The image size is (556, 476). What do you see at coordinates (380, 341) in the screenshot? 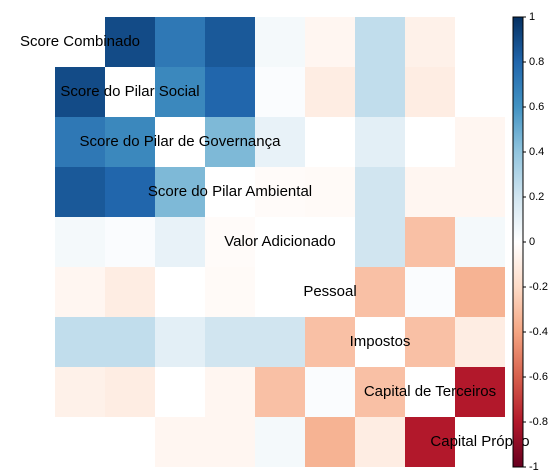
I see `diag-label: Impostos` at bounding box center [380, 341].